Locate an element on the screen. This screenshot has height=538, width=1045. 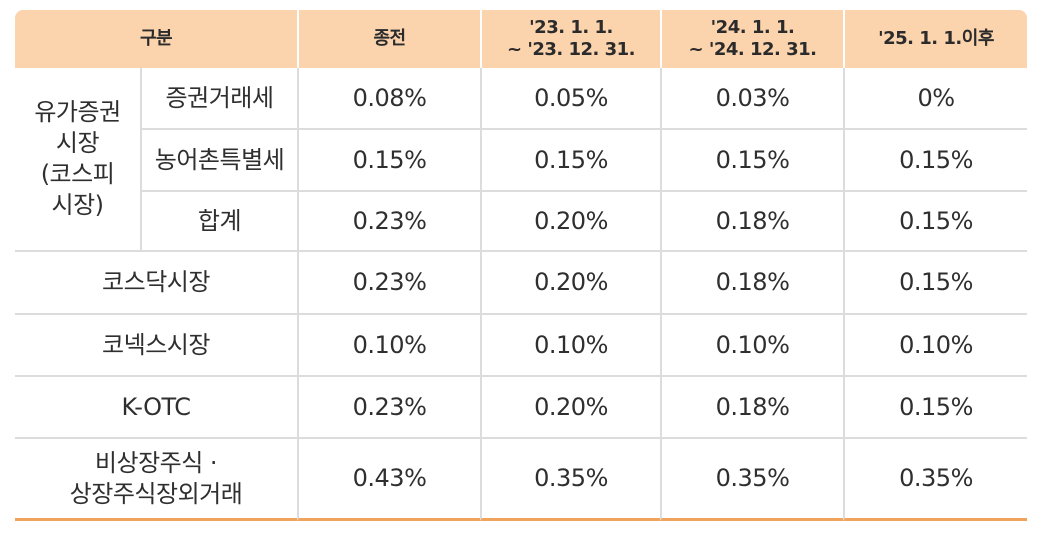
cell-text: '25. 1. 1.이후 is located at coordinates (936, 38).